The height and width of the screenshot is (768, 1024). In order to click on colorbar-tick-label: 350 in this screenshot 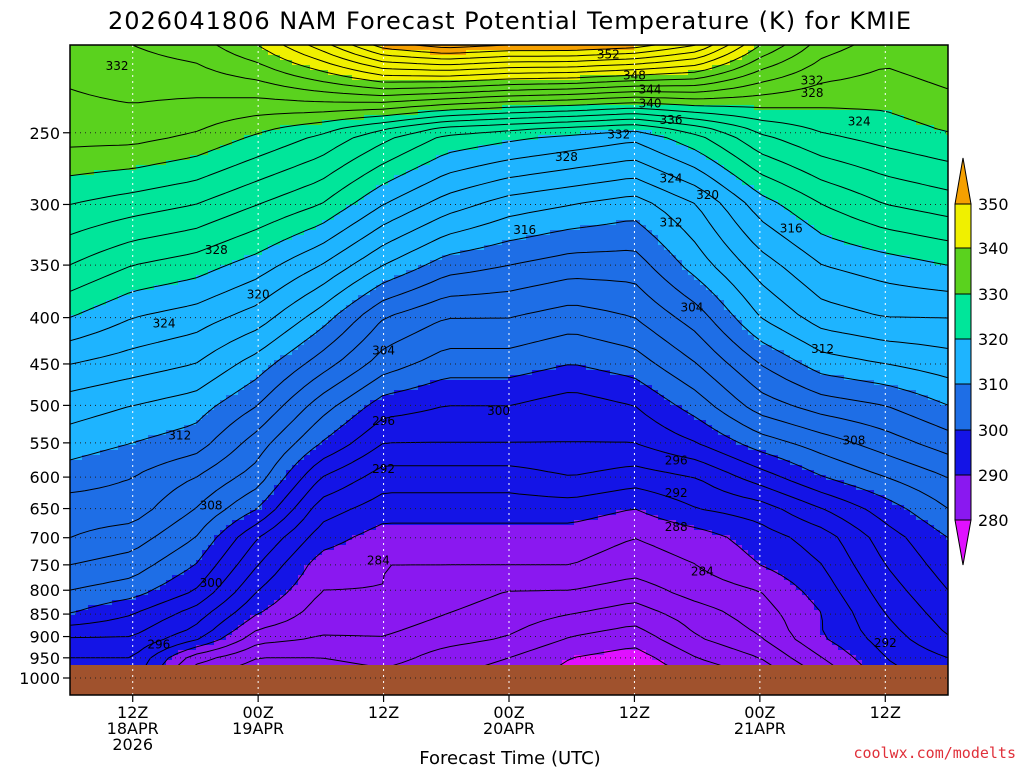, I will do `click(993, 204)`.